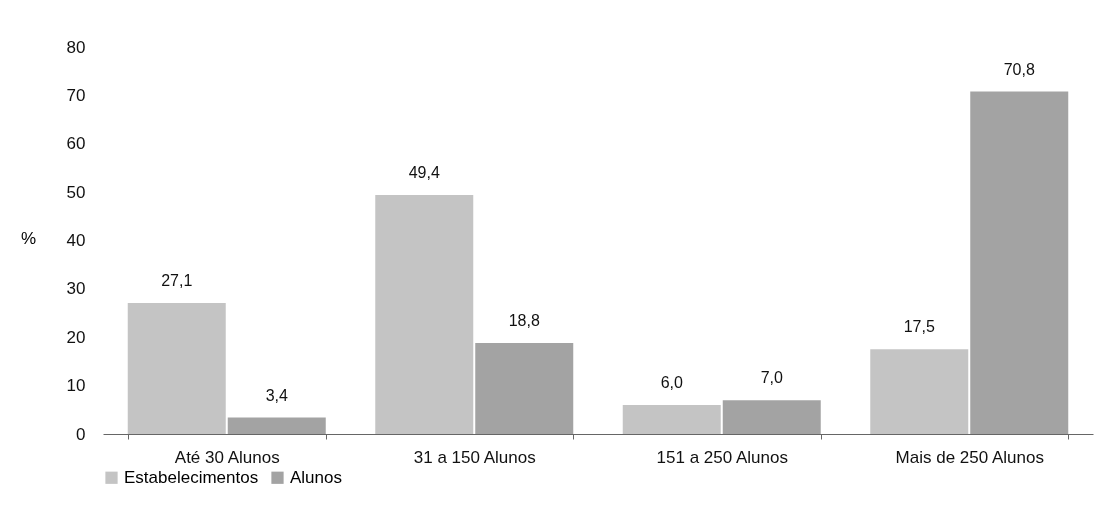  Describe the element at coordinates (316, 477) in the screenshot. I see `legend-label: Alunos` at that location.